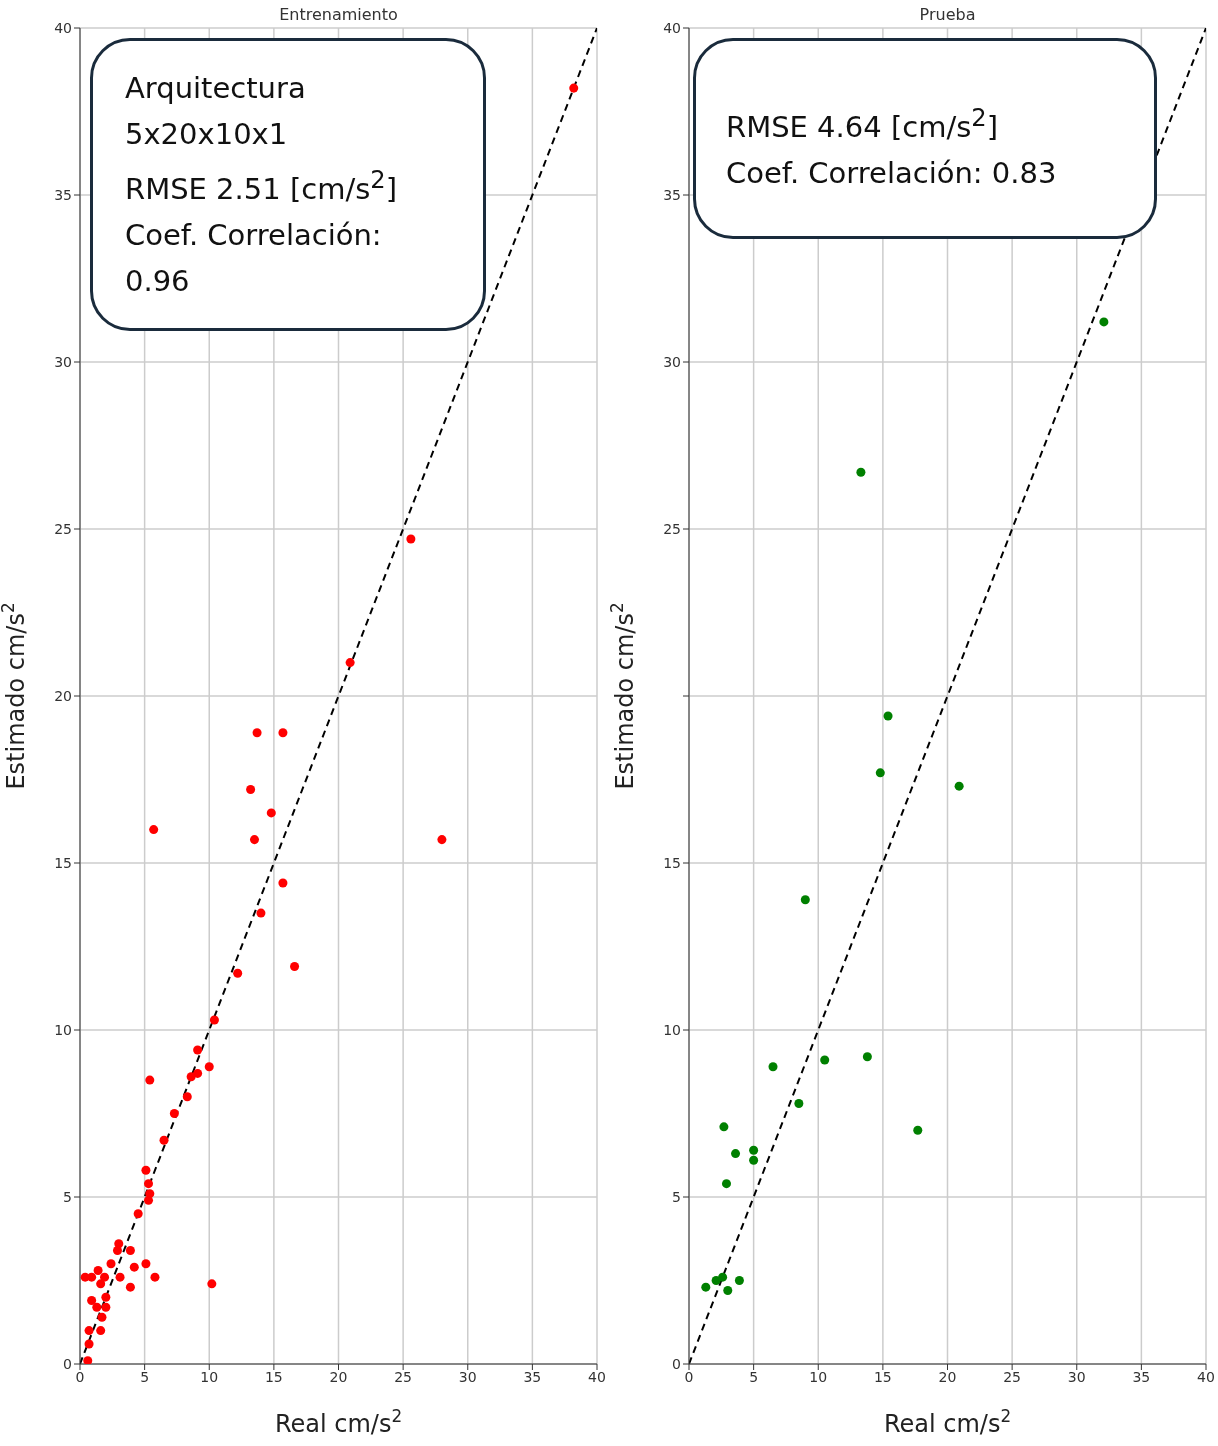  What do you see at coordinates (862, 124) in the screenshot?
I see `annotation: RMSE 4.64 [cm/s$^{2}$]` at bounding box center [862, 124].